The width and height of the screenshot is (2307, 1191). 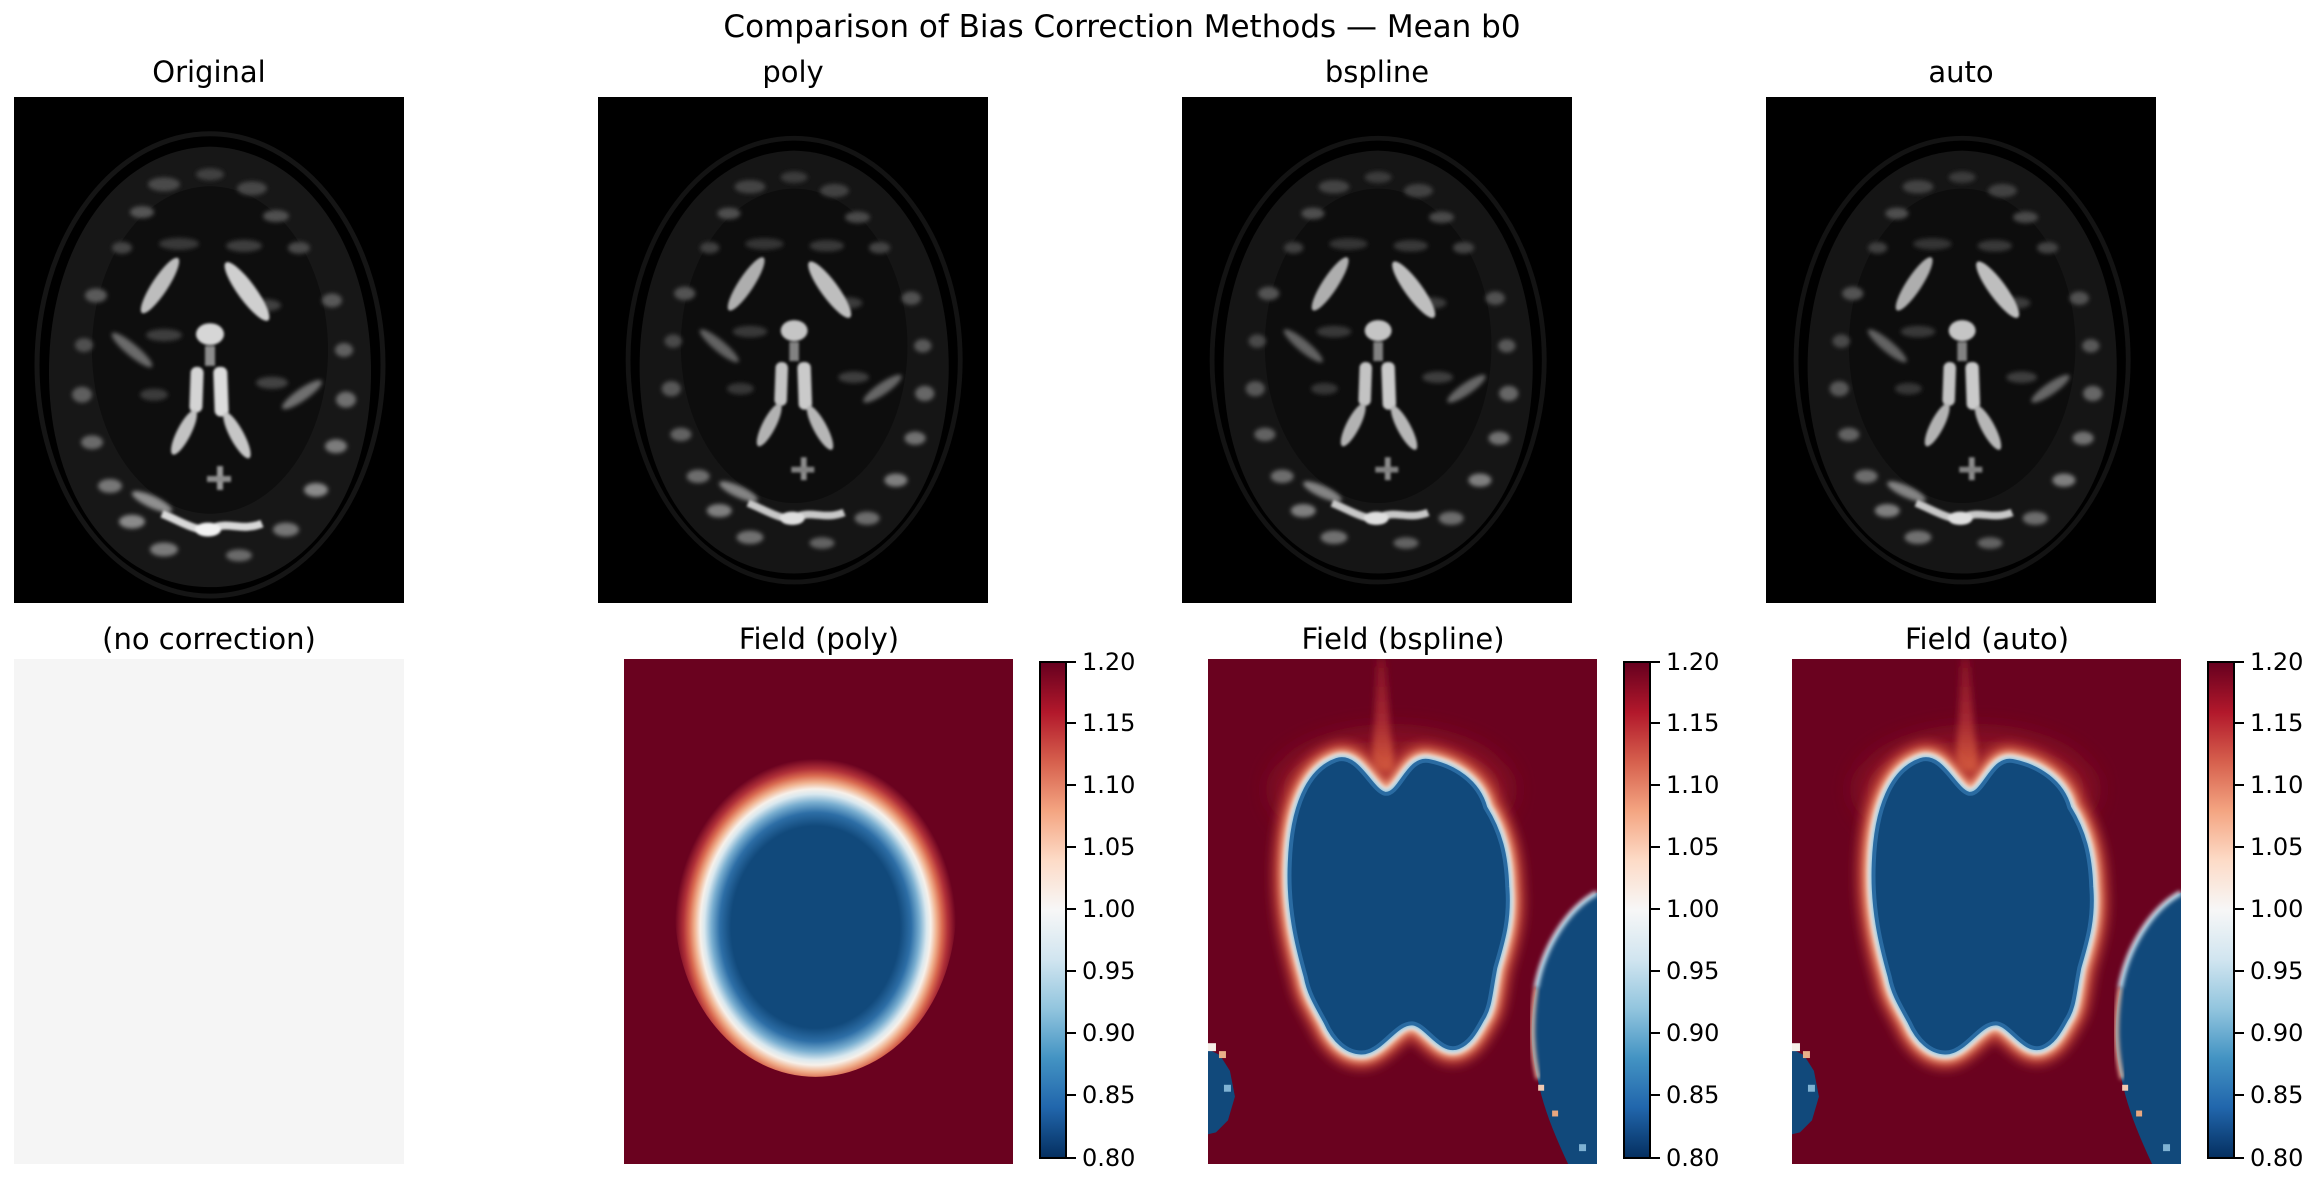 I want to click on mri-panel-bspline, so click(x=1377, y=350).